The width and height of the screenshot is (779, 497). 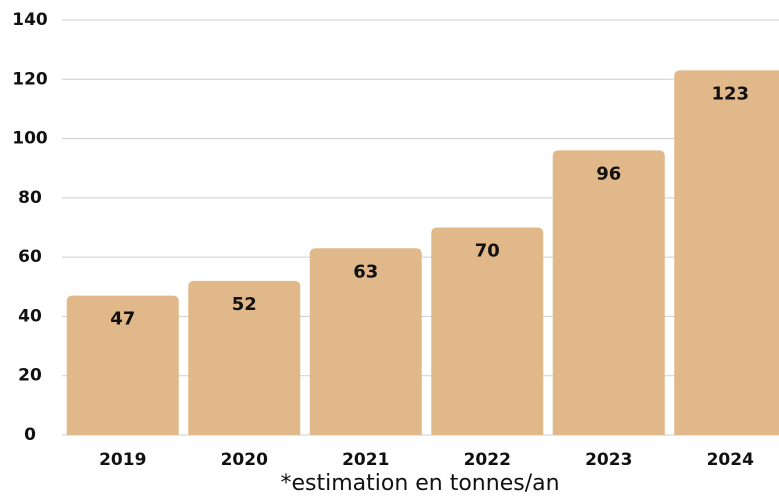 I want to click on x-tick-label: 2024, so click(x=730, y=460).